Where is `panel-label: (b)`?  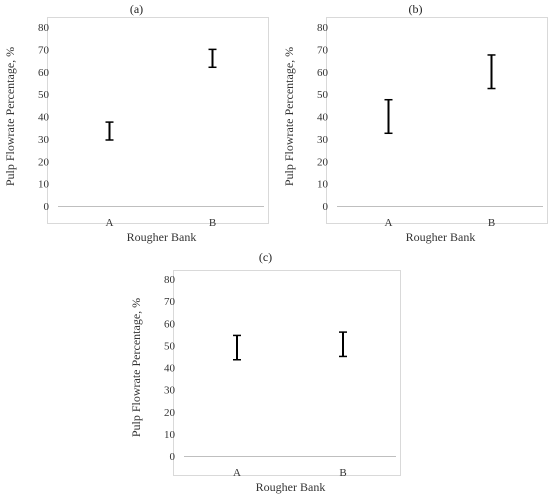
panel-label: (b) is located at coordinates (416, 9).